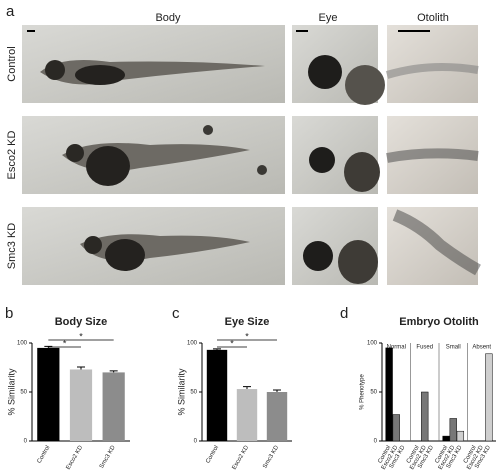 The width and height of the screenshot is (500, 475). What do you see at coordinates (481, 348) in the screenshot?
I see `group-label: Absent` at bounding box center [481, 348].